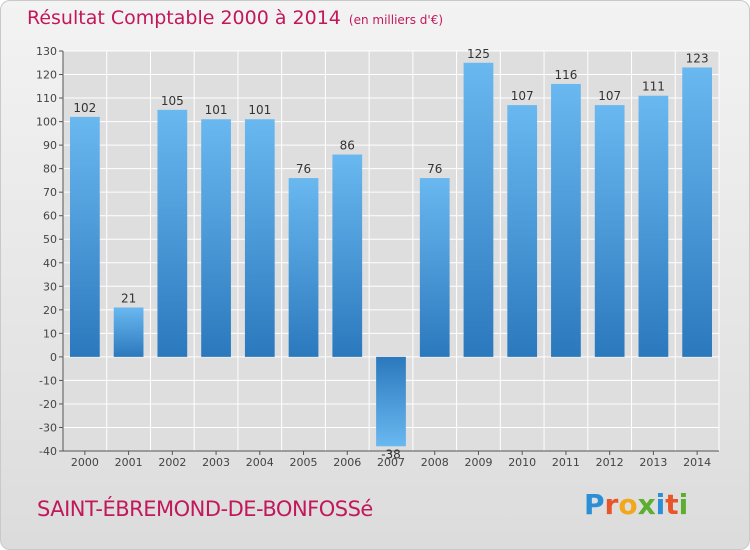  What do you see at coordinates (628, 504) in the screenshot?
I see `logo-letter: o` at bounding box center [628, 504].